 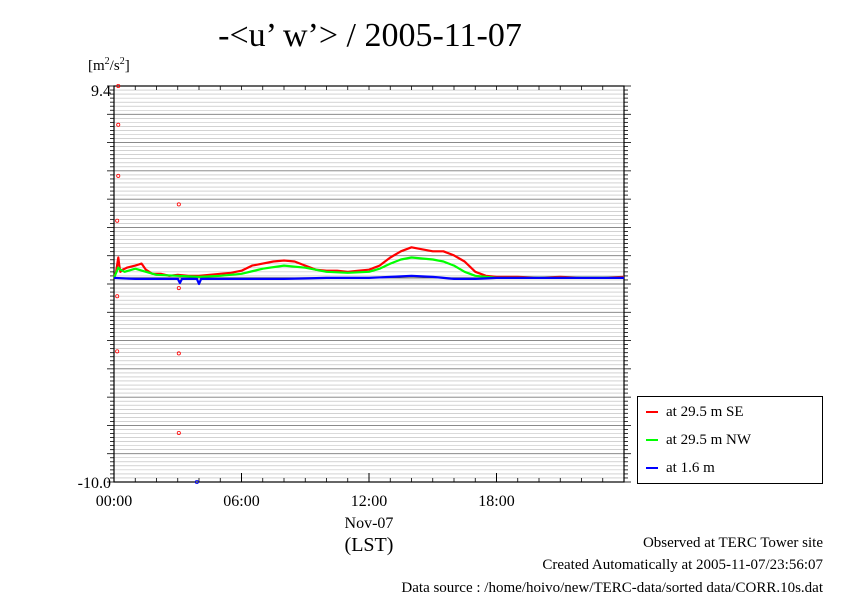 What do you see at coordinates (652, 412) in the screenshot?
I see `legend-swatch-red` at bounding box center [652, 412].